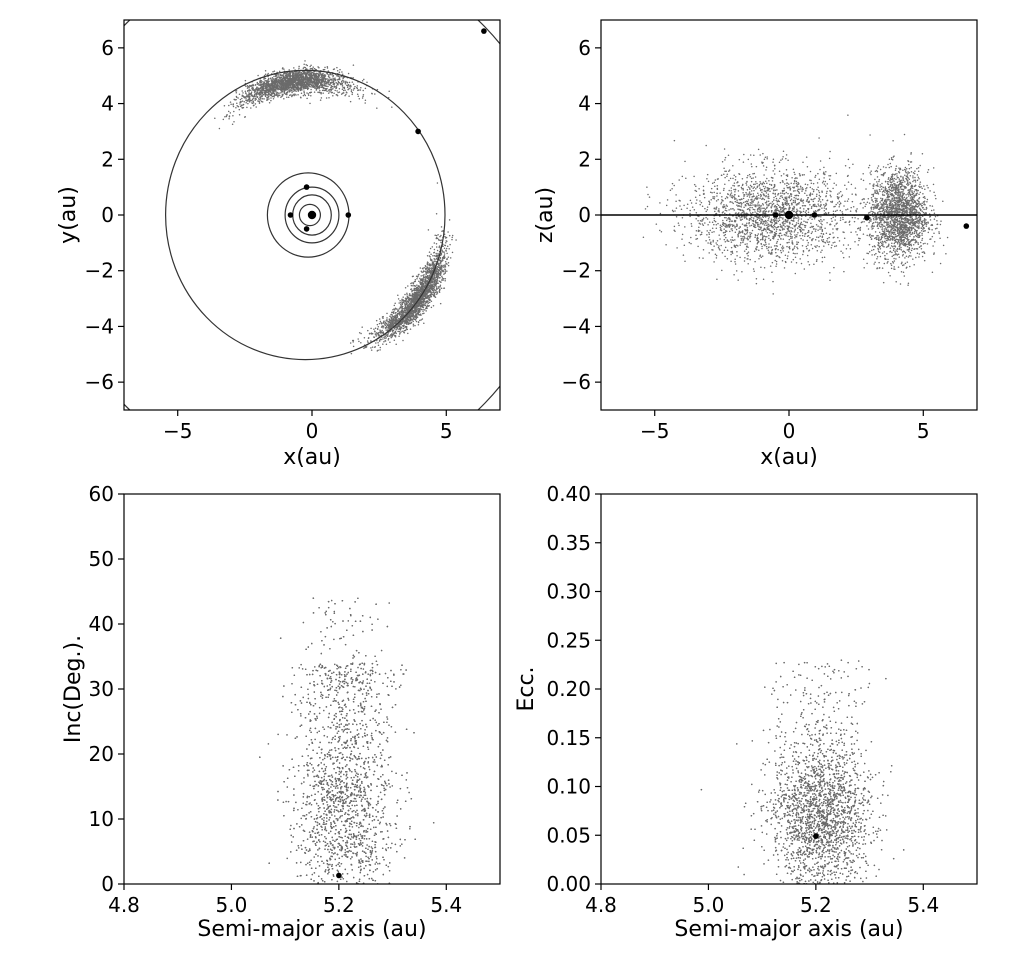 The height and width of the screenshot is (970, 1024). I want to click on panel-xz-xlabel: x(au), so click(789, 457).